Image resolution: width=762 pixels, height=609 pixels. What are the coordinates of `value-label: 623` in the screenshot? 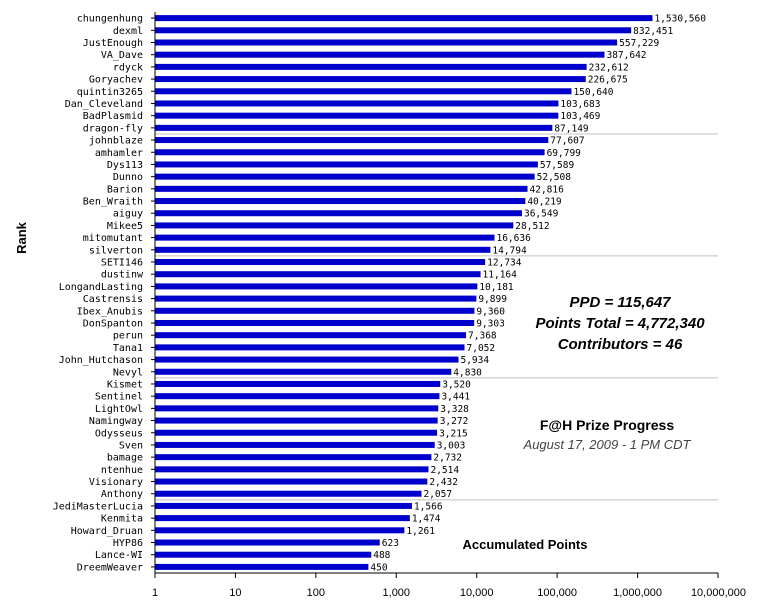 It's located at (390, 543).